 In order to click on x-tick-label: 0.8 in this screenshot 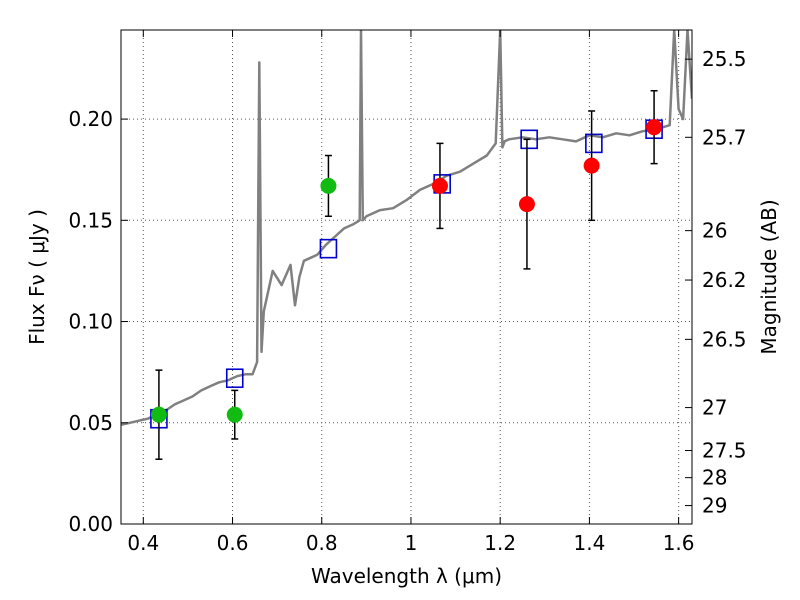, I will do `click(322, 543)`.